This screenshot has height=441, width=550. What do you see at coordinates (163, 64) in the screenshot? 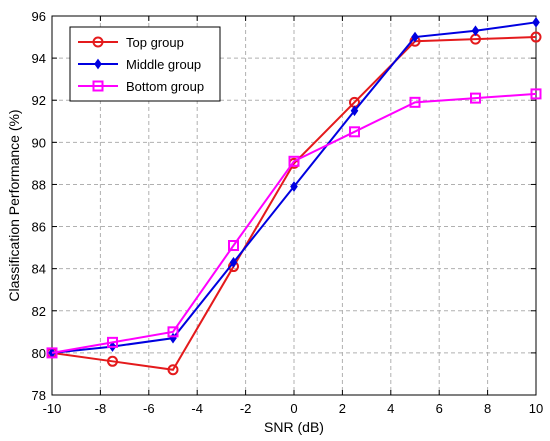
I see `legend-label: Middle group` at bounding box center [163, 64].